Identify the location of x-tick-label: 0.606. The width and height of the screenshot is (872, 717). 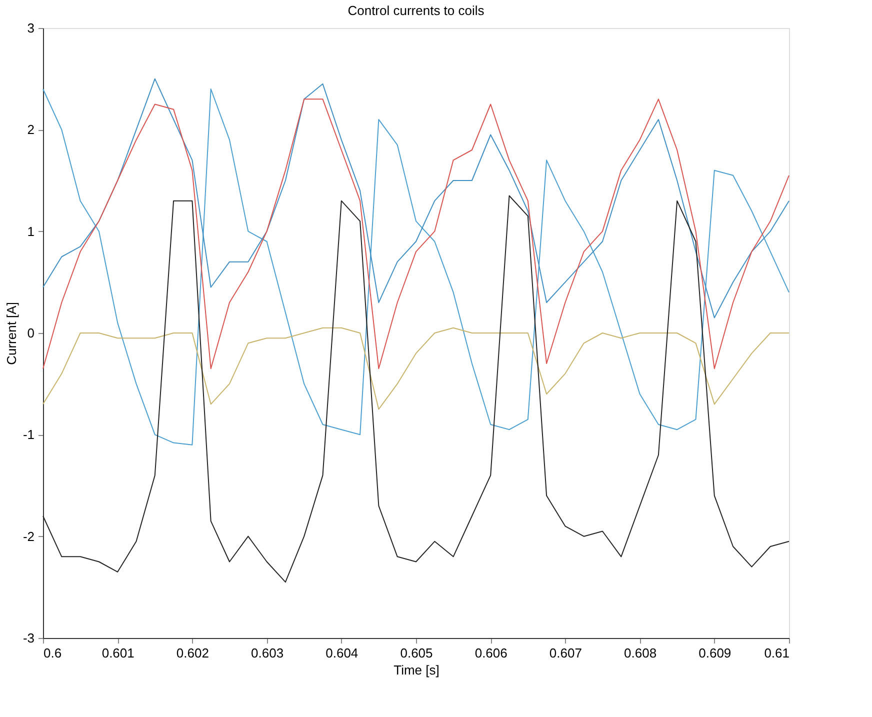
(491, 653).